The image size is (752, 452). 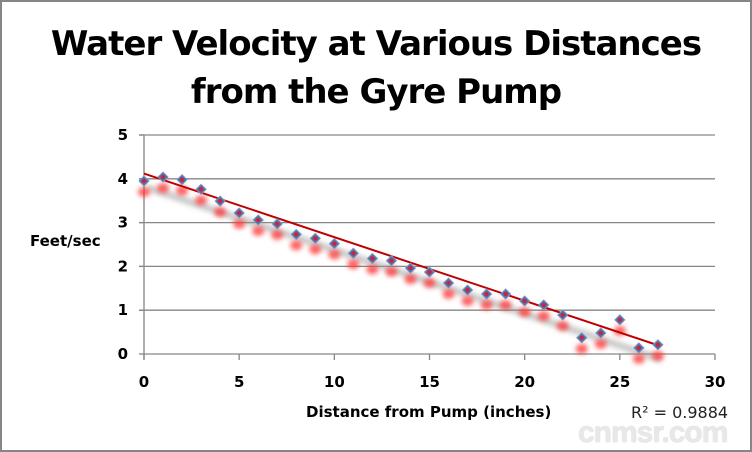 I want to click on watermark: cnmsr.com, so click(x=653, y=432).